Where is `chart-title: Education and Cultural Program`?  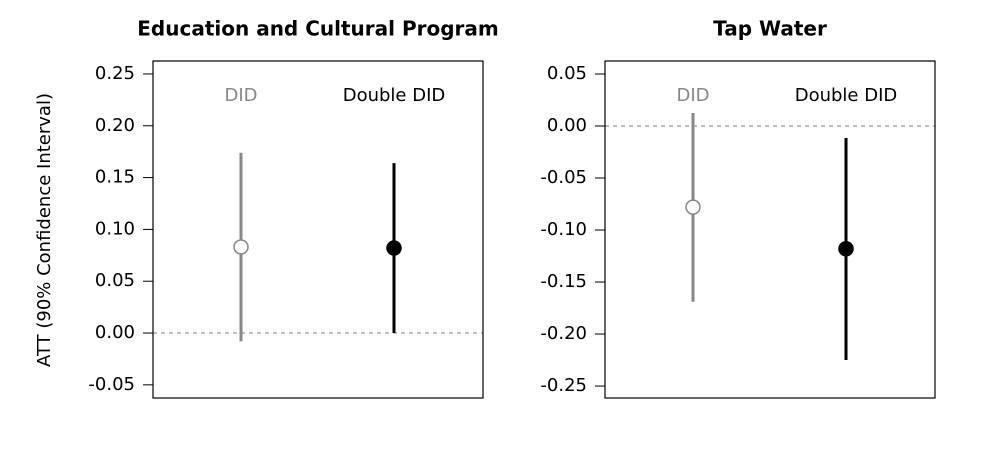
chart-title: Education and Cultural Program is located at coordinates (317, 29).